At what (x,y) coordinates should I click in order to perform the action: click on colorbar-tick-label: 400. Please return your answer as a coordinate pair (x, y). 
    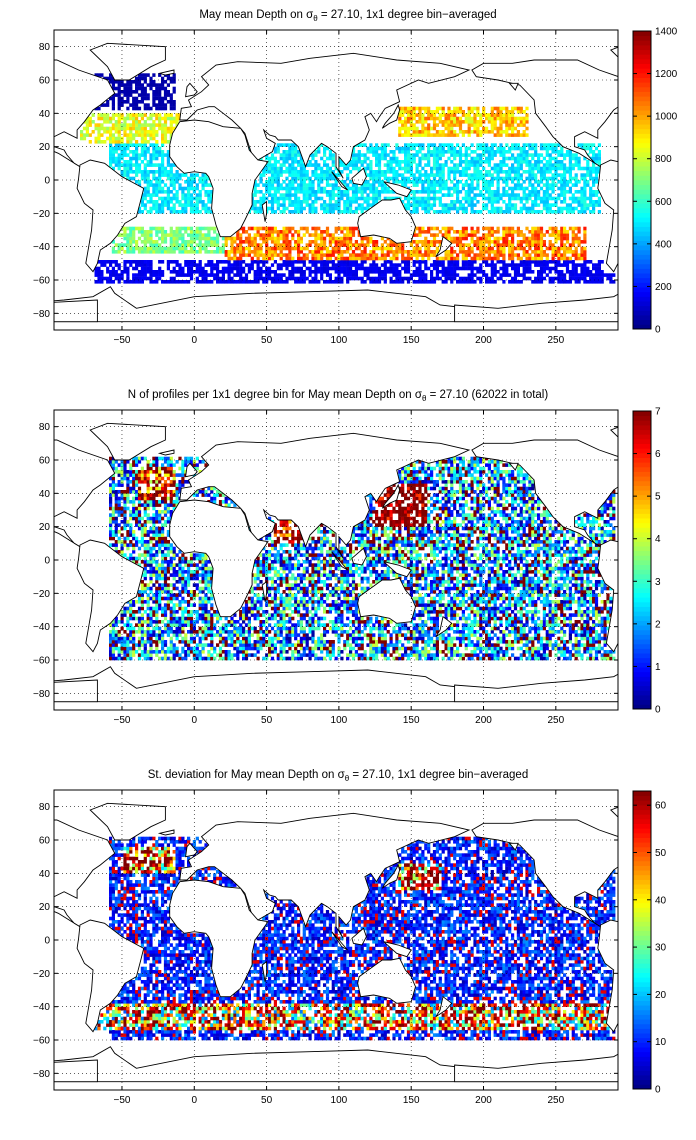
    Looking at the image, I should click on (663, 244).